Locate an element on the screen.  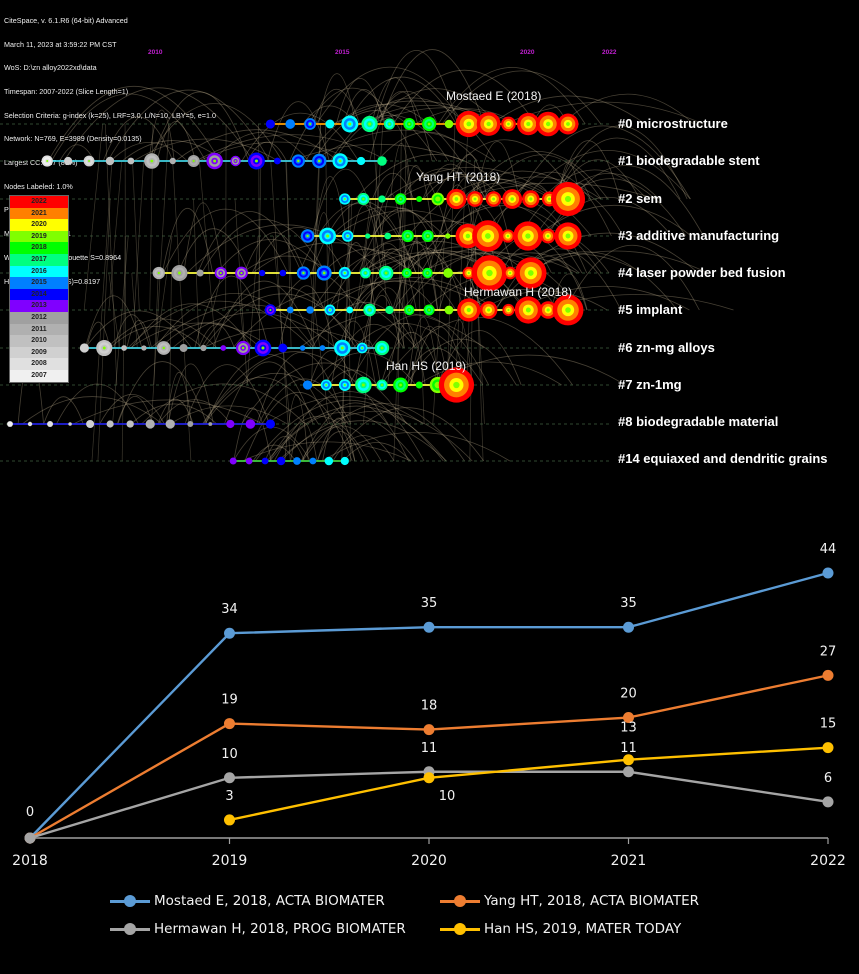
node-label-mostaed: Mostaed E (2018) is located at coordinates (494, 96).